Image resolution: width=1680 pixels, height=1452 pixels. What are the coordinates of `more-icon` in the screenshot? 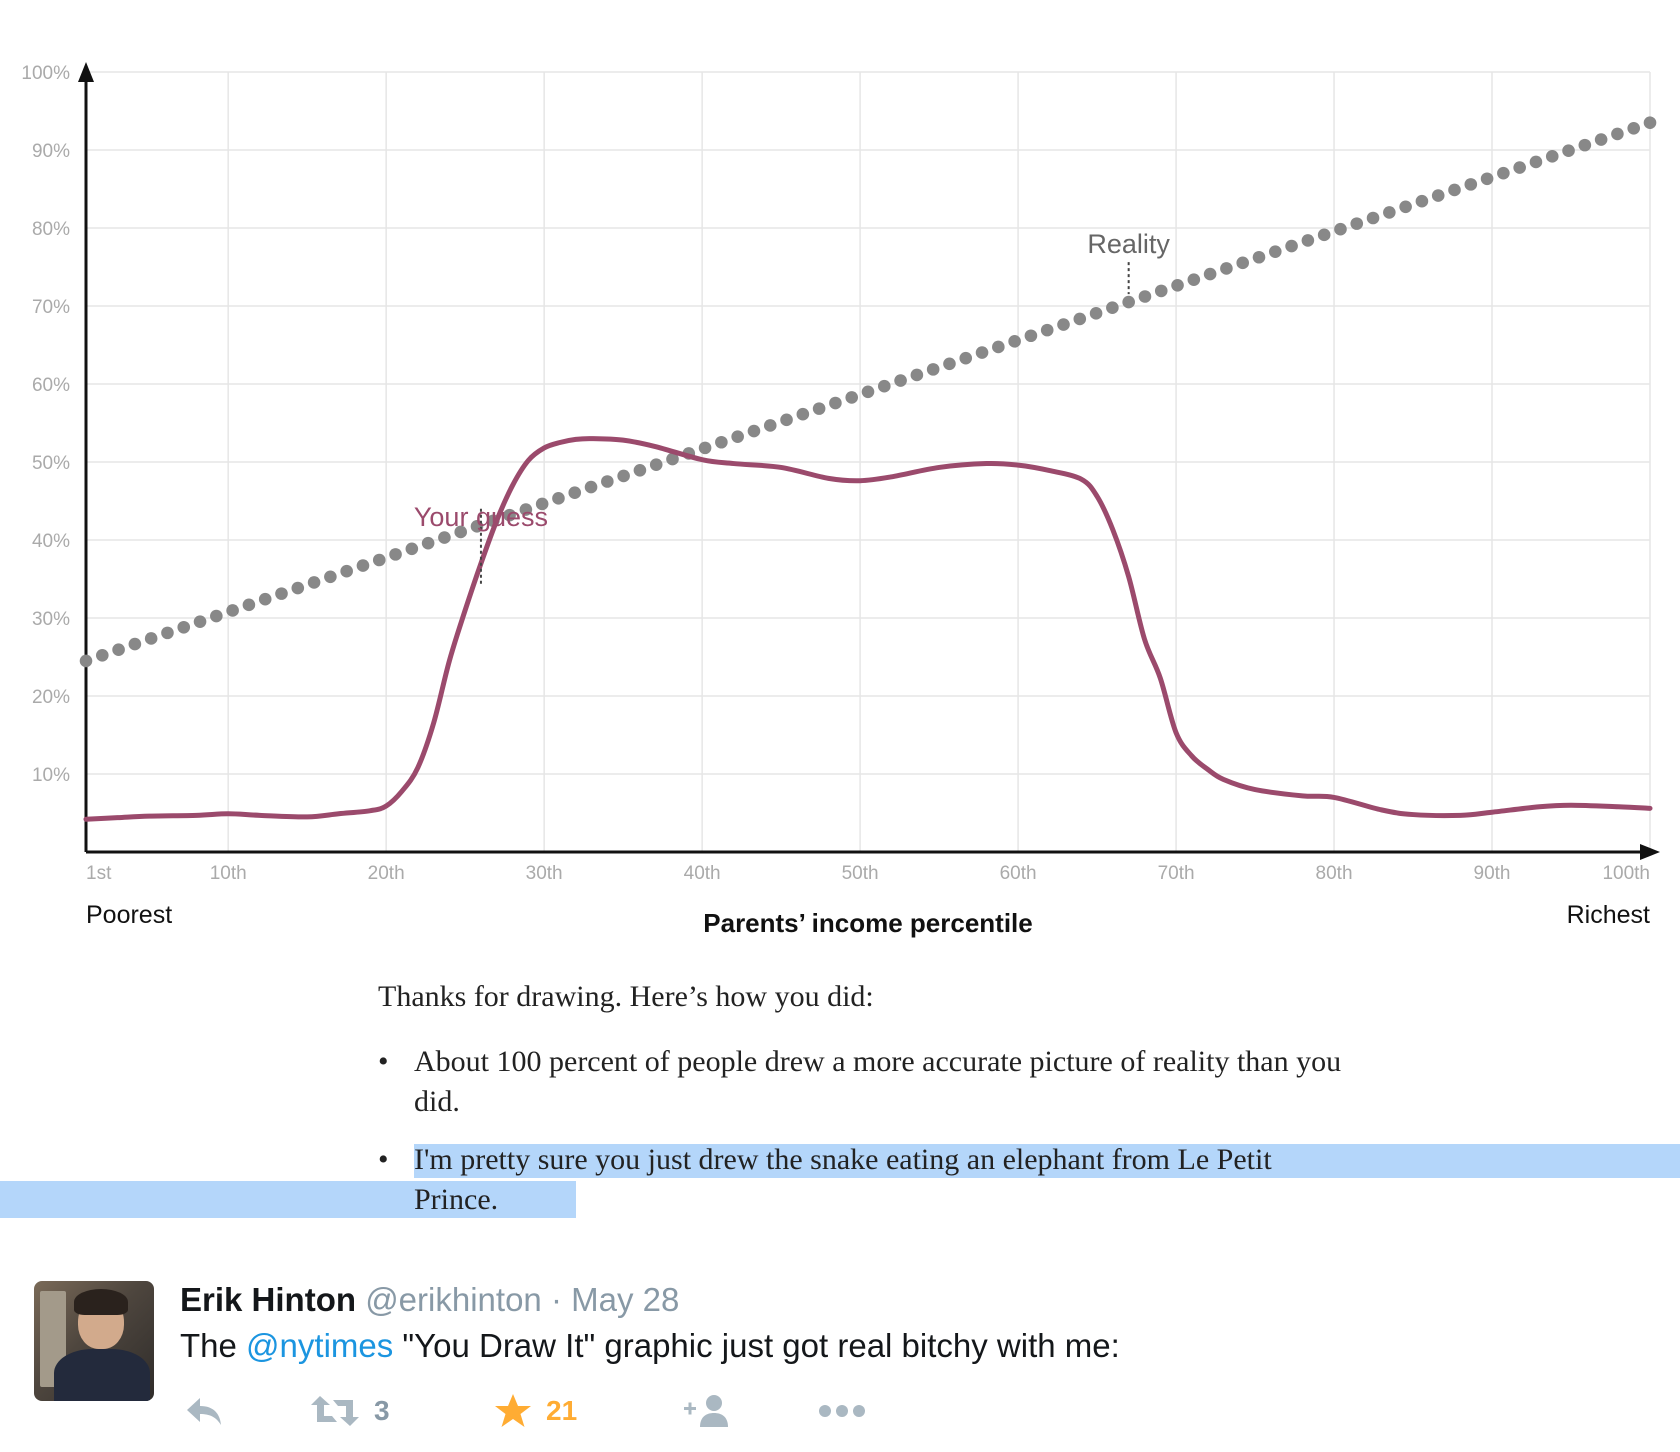 It's located at (842, 1411).